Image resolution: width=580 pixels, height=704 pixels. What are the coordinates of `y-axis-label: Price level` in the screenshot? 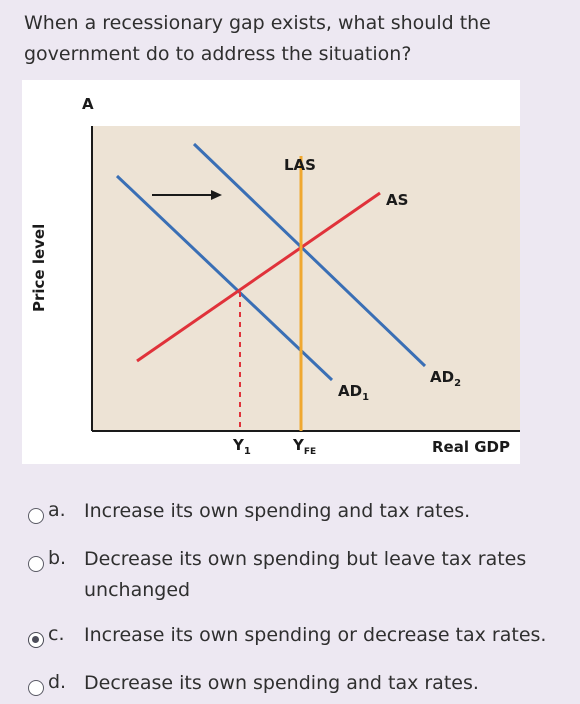 It's located at (39, 268).